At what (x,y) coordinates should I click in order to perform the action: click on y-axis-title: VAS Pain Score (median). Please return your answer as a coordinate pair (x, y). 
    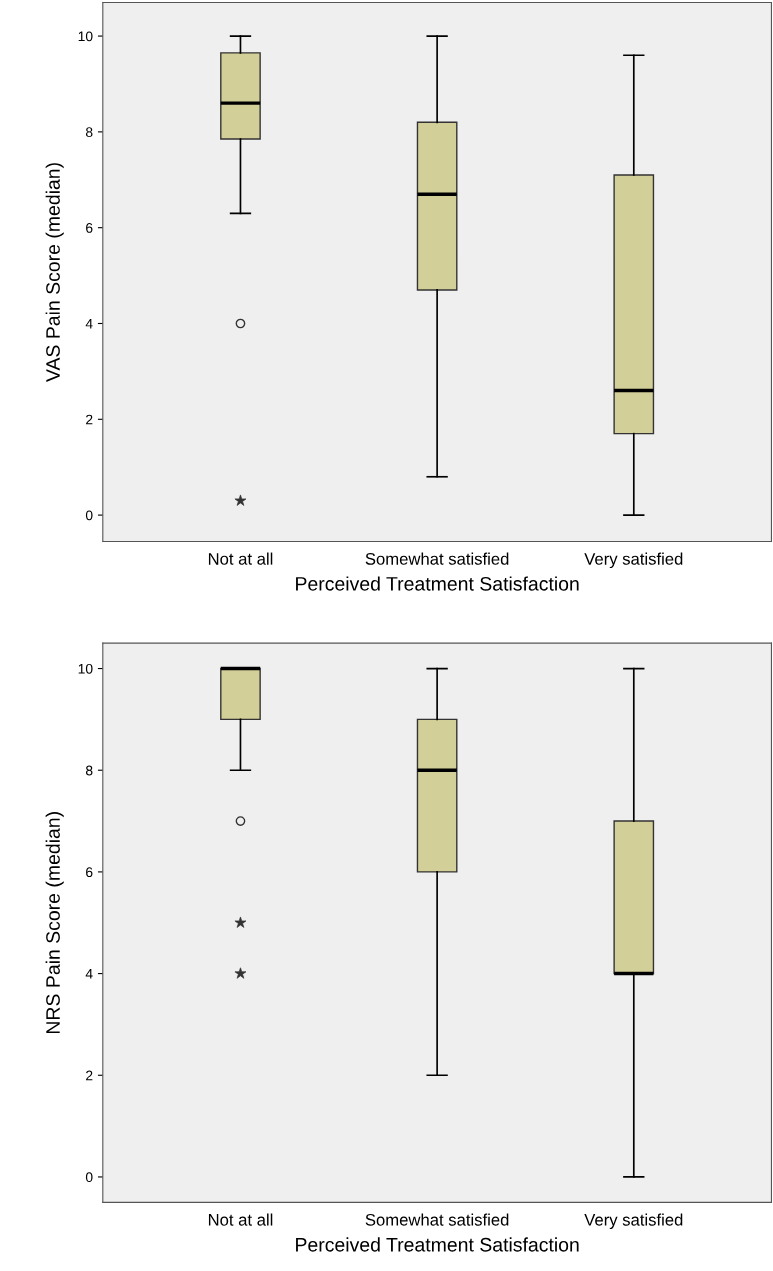
    Looking at the image, I should click on (54, 272).